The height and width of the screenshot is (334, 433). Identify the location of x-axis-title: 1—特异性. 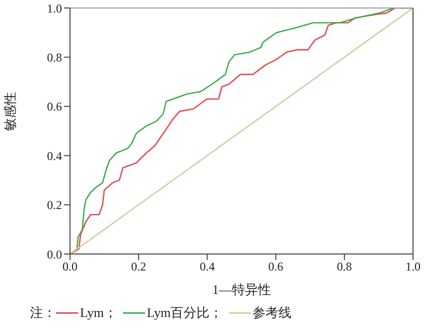
(241, 289).